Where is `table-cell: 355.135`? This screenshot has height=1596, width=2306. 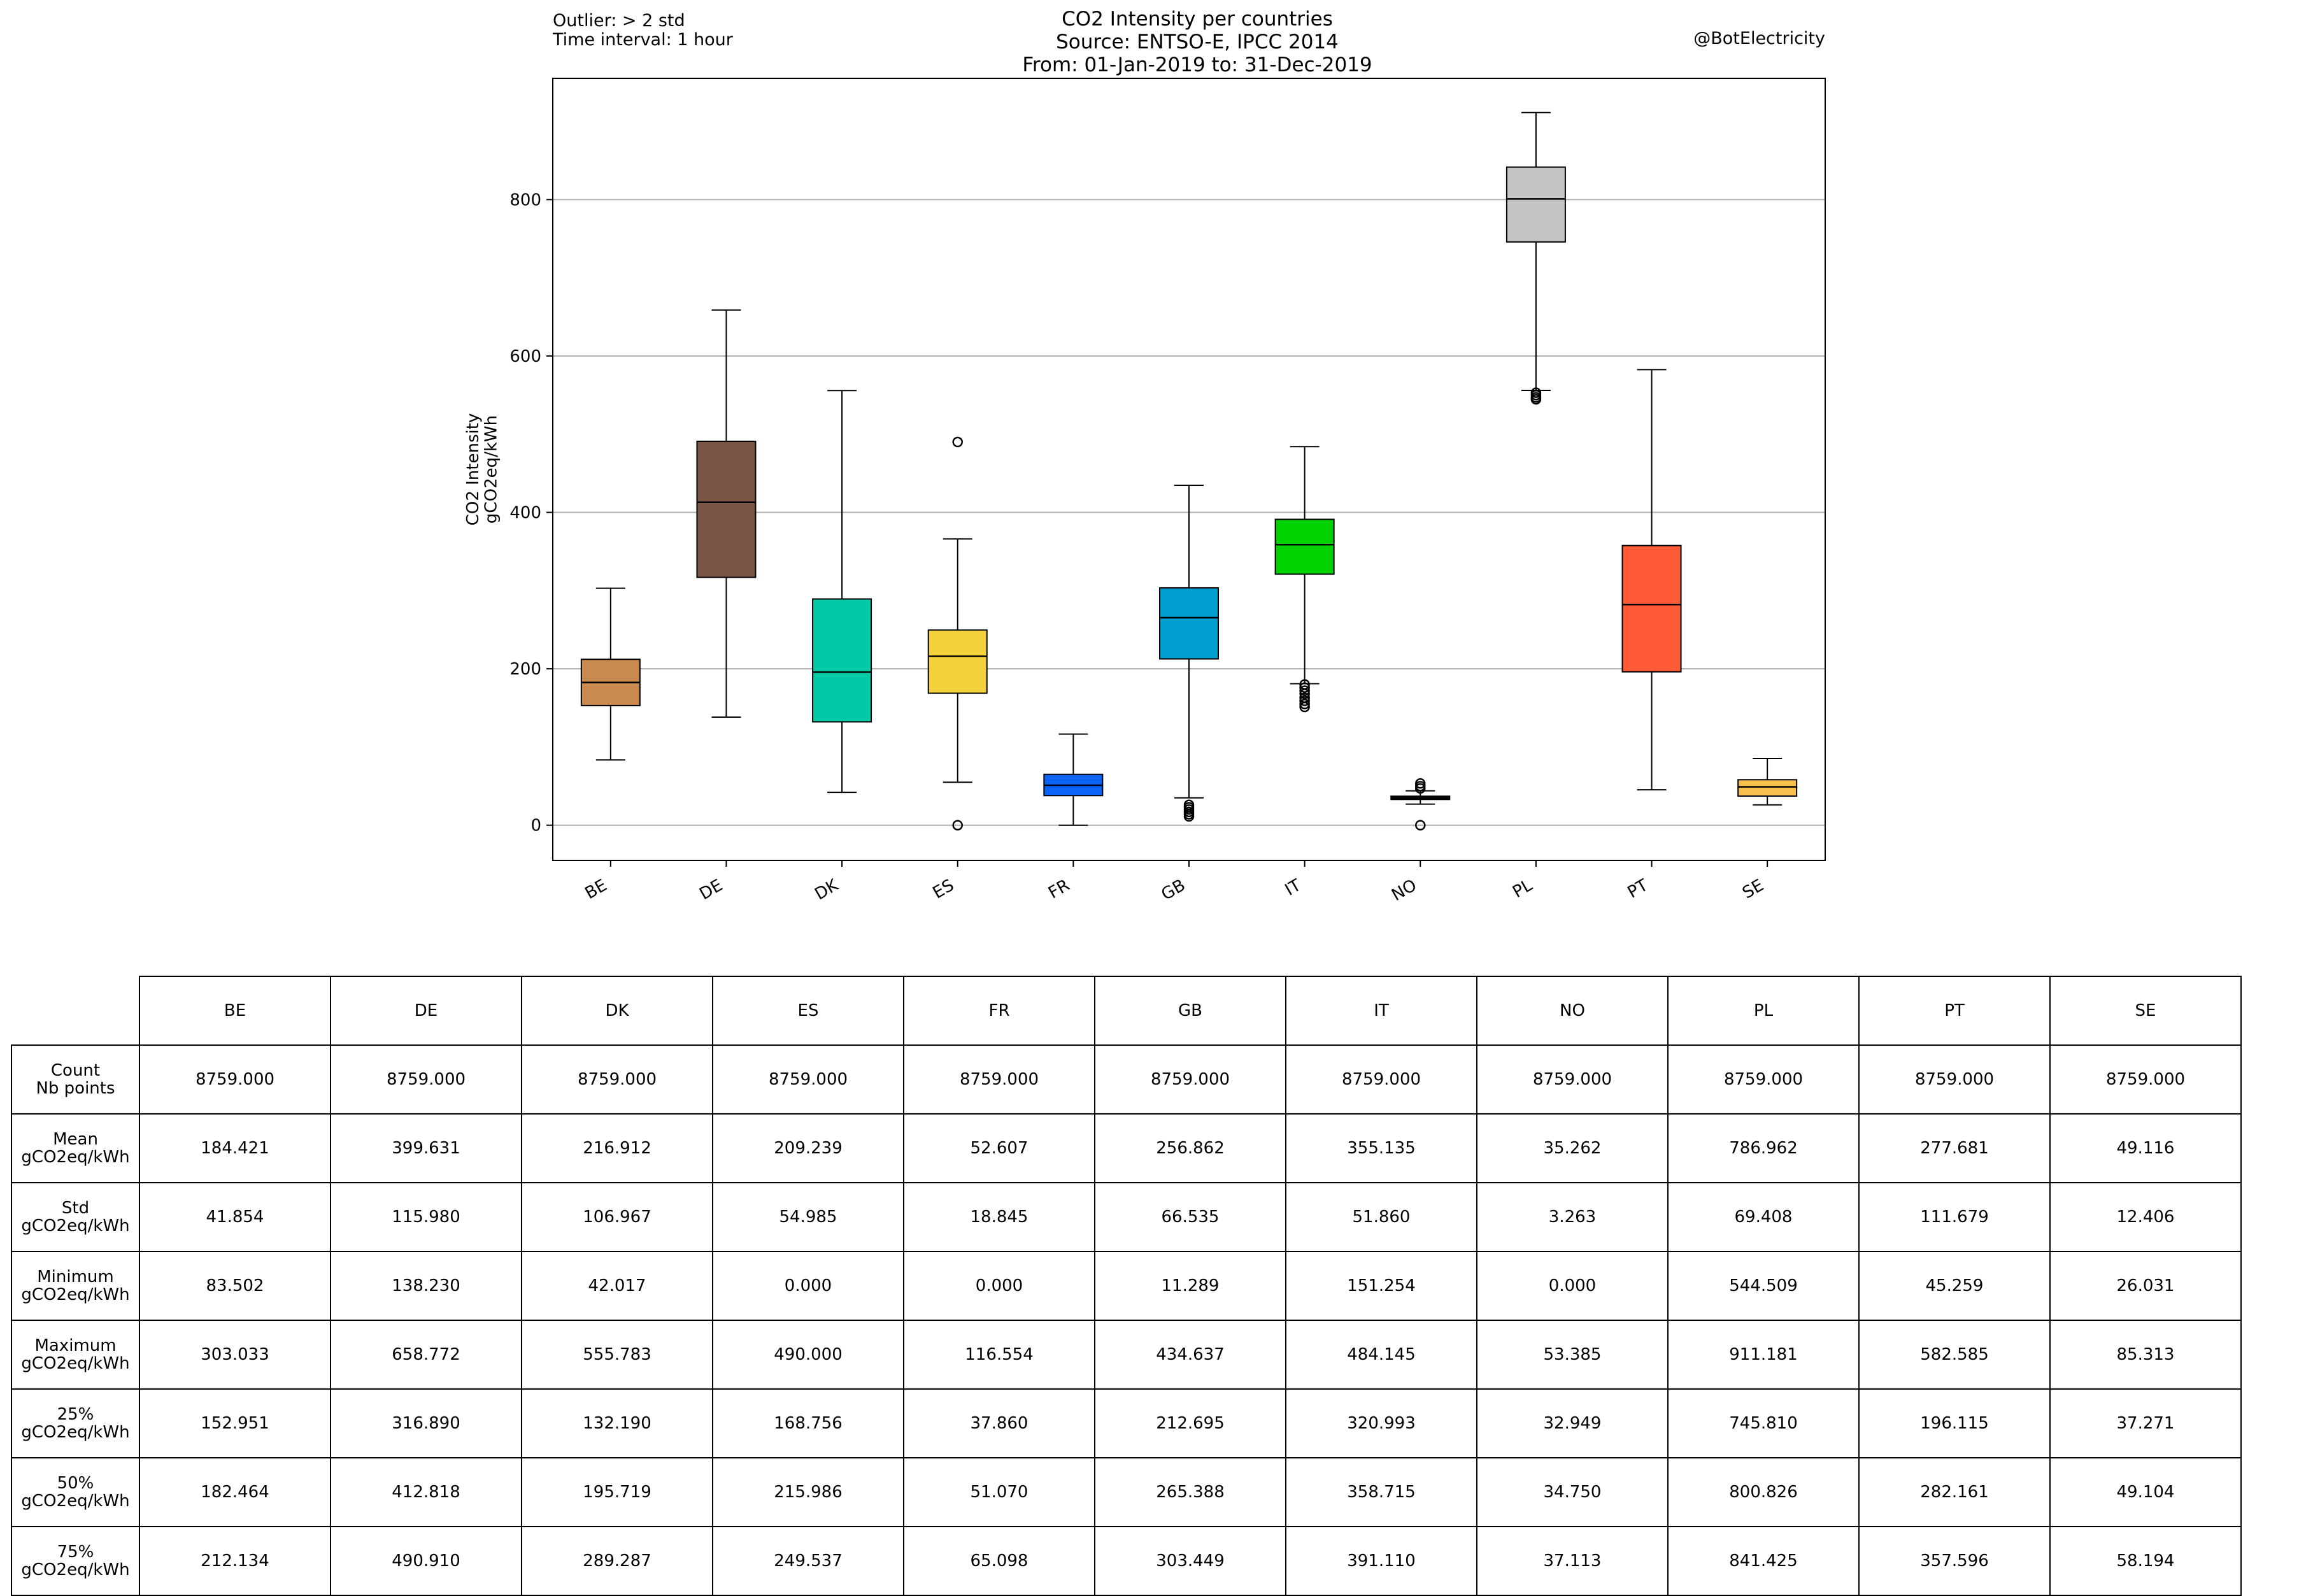
table-cell: 355.135 is located at coordinates (1381, 1148).